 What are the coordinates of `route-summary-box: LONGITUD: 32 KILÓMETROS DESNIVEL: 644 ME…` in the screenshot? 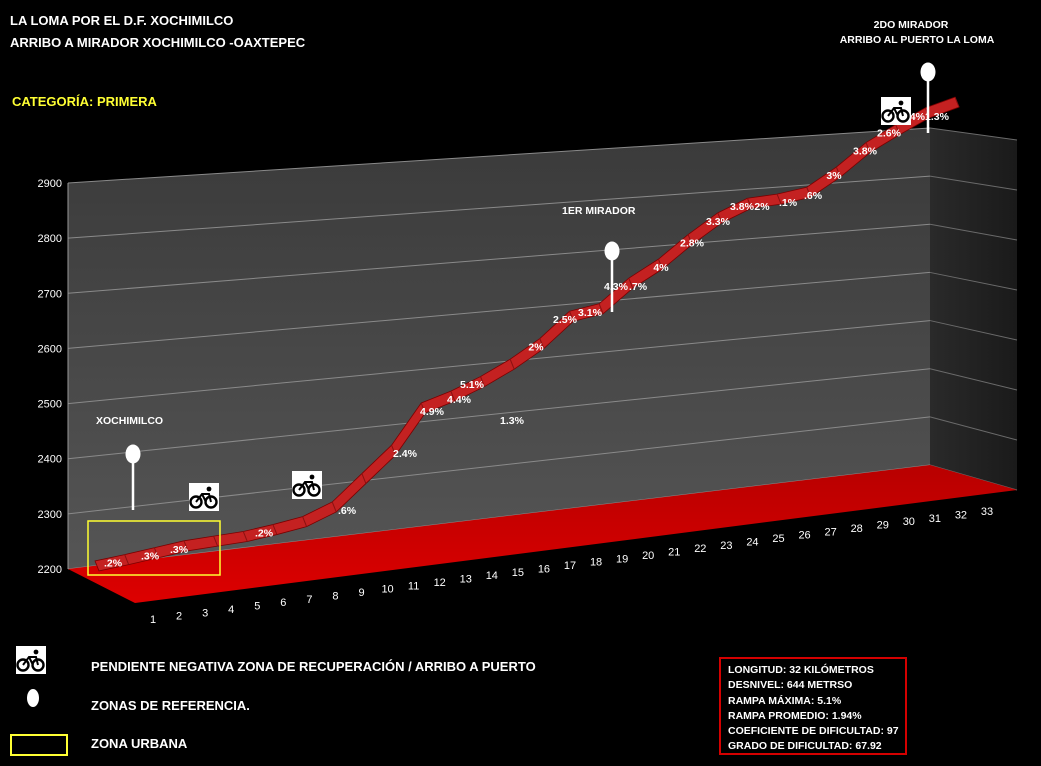 It's located at (813, 706).